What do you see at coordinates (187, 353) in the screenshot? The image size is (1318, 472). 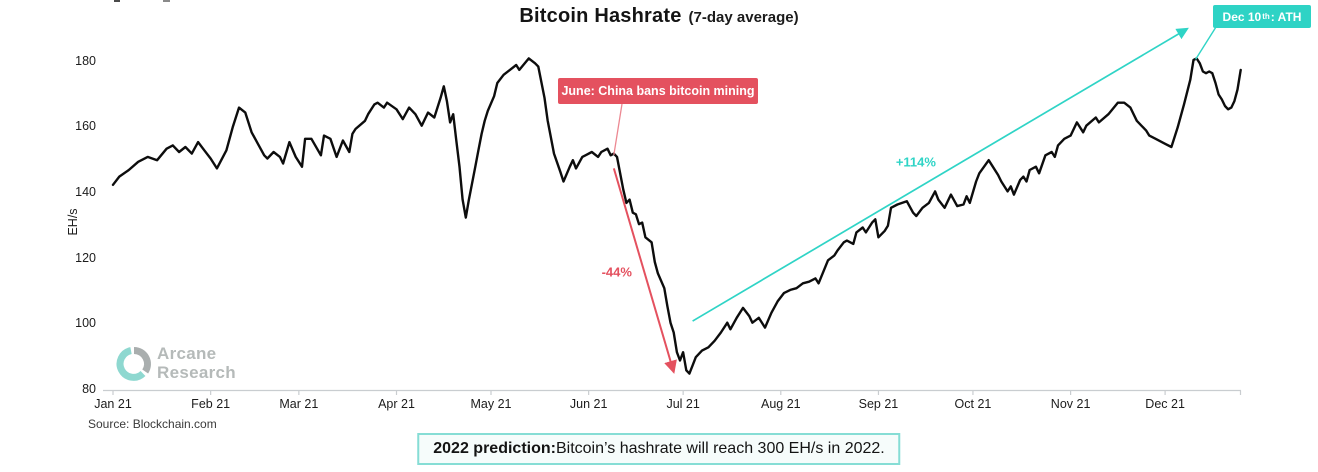 I see `watermark-line1: Arcane` at bounding box center [187, 353].